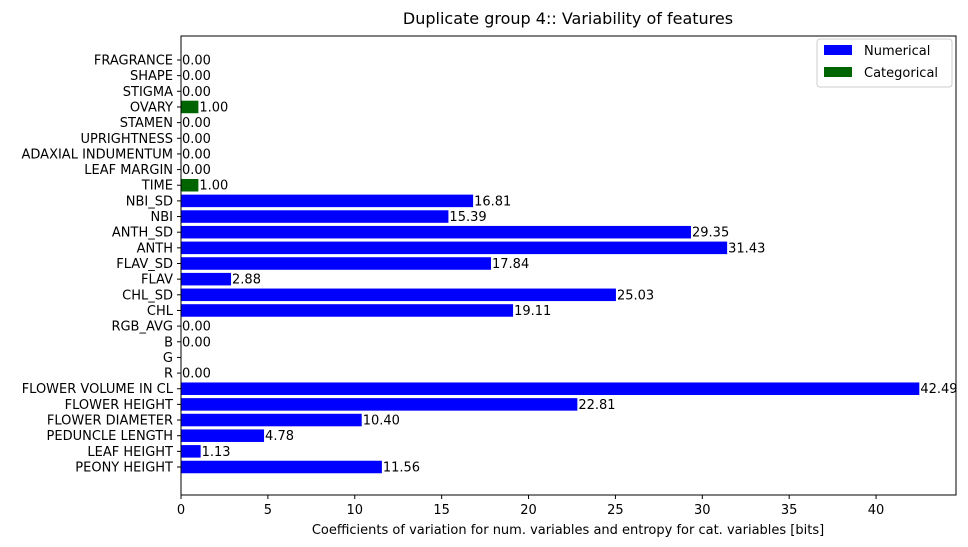 This screenshot has width=968, height=547. Describe the element at coordinates (596, 405) in the screenshot. I see `value-label-flower-height: 22.81` at that location.